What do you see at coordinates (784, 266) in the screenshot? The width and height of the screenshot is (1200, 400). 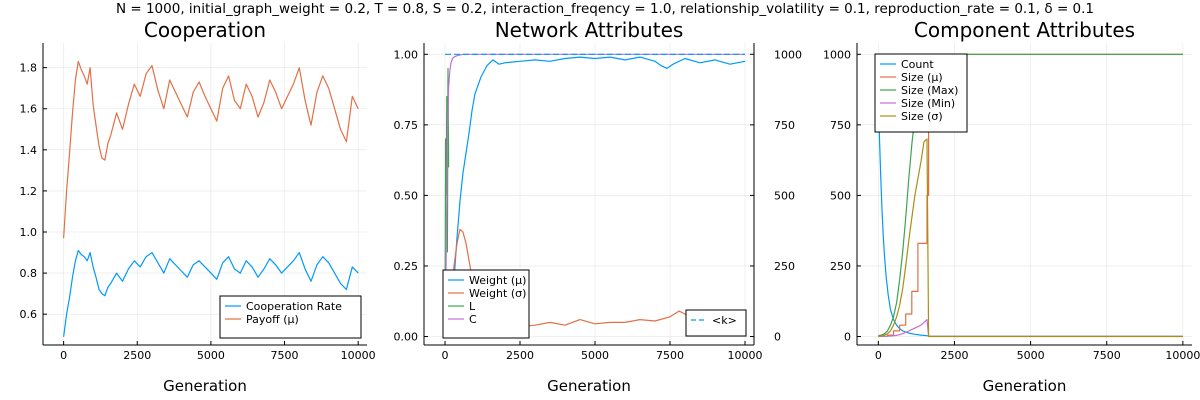 I see `y2-tick-label: 250` at bounding box center [784, 266].